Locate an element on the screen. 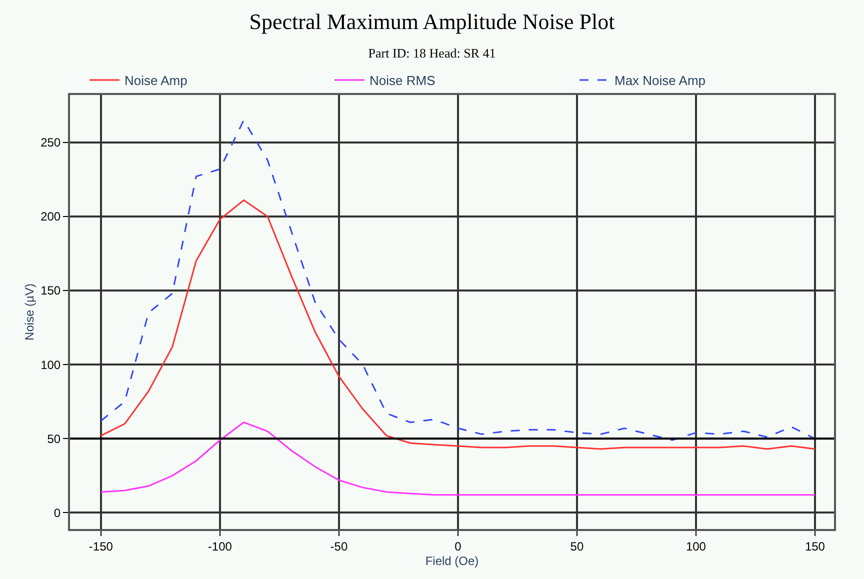 Image resolution: width=864 pixels, height=579 pixels. x-axis-title: Field (Oe) is located at coordinates (452, 561).